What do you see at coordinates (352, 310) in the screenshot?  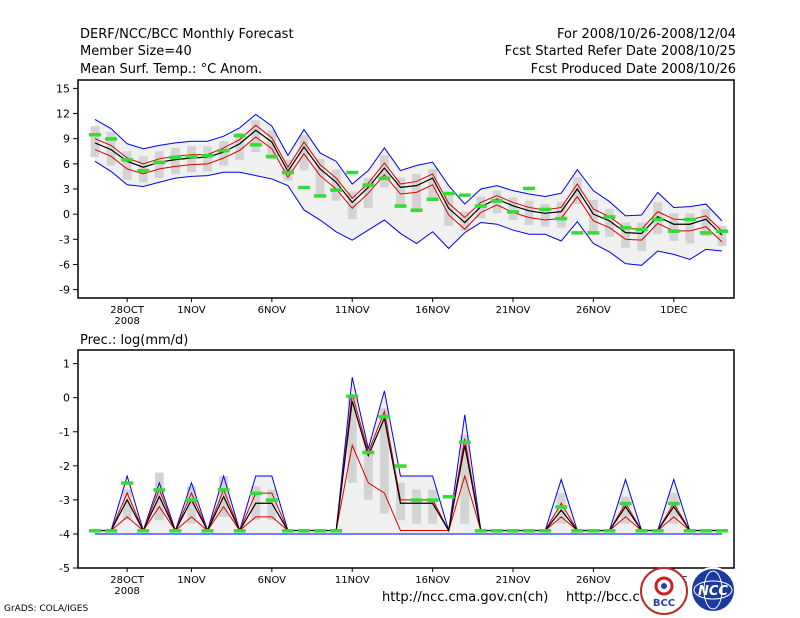 I see `x-tick-label: 11NOV` at bounding box center [352, 310].